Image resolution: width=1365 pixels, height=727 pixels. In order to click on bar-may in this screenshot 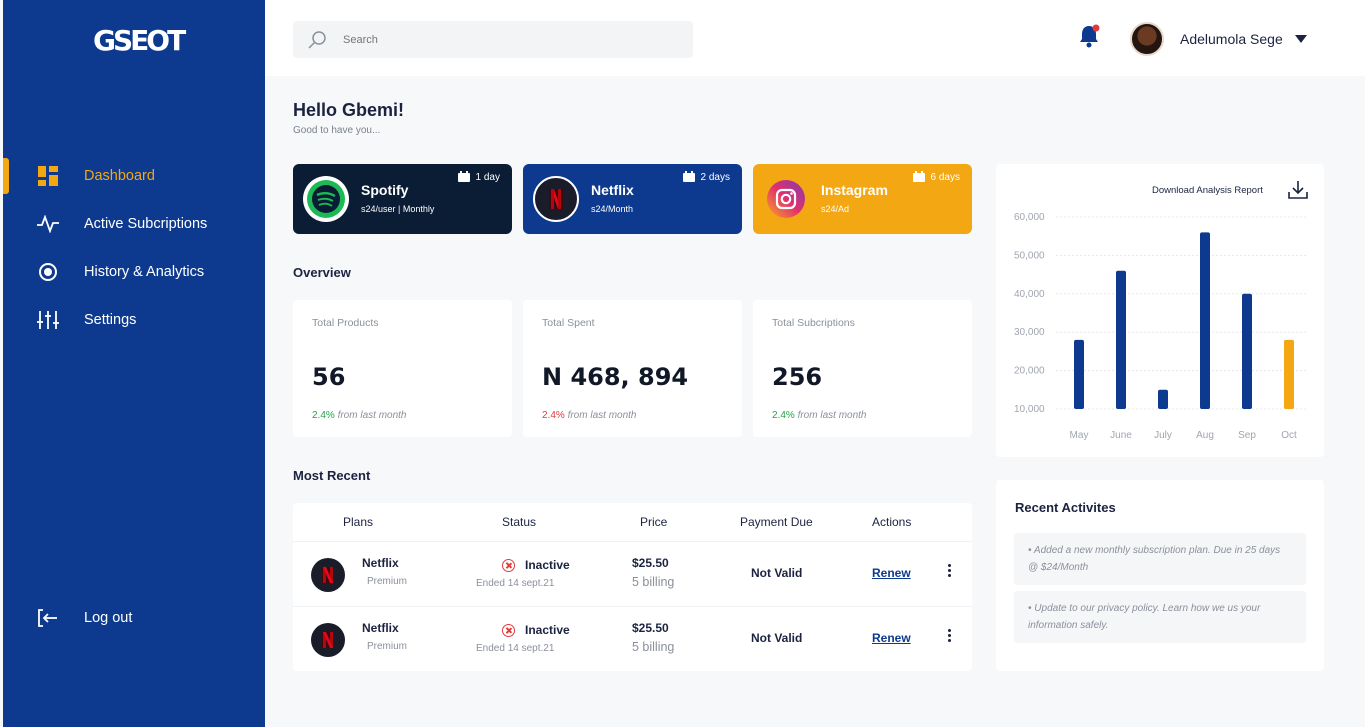, I will do `click(1079, 374)`.